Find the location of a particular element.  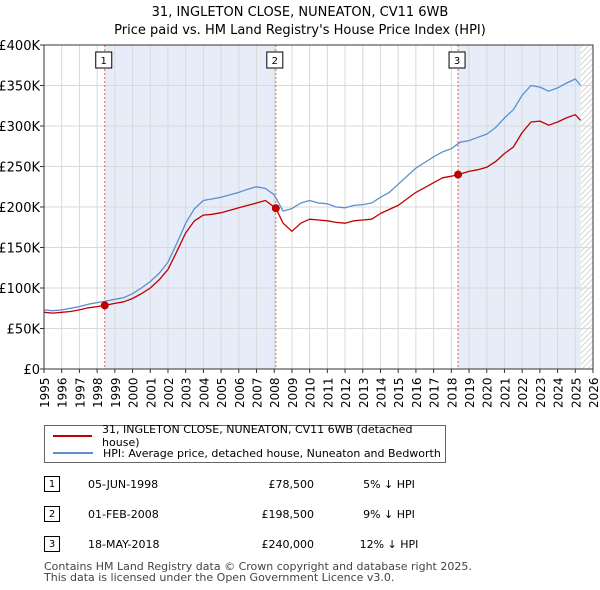

x-tick-label: 2022 is located at coordinates (523, 392).